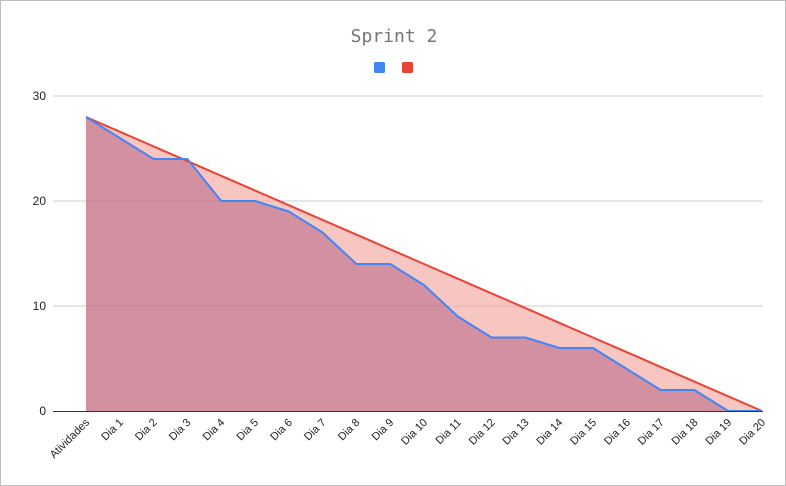  What do you see at coordinates (42, 411) in the screenshot?
I see `y-tick-label: 0` at bounding box center [42, 411].